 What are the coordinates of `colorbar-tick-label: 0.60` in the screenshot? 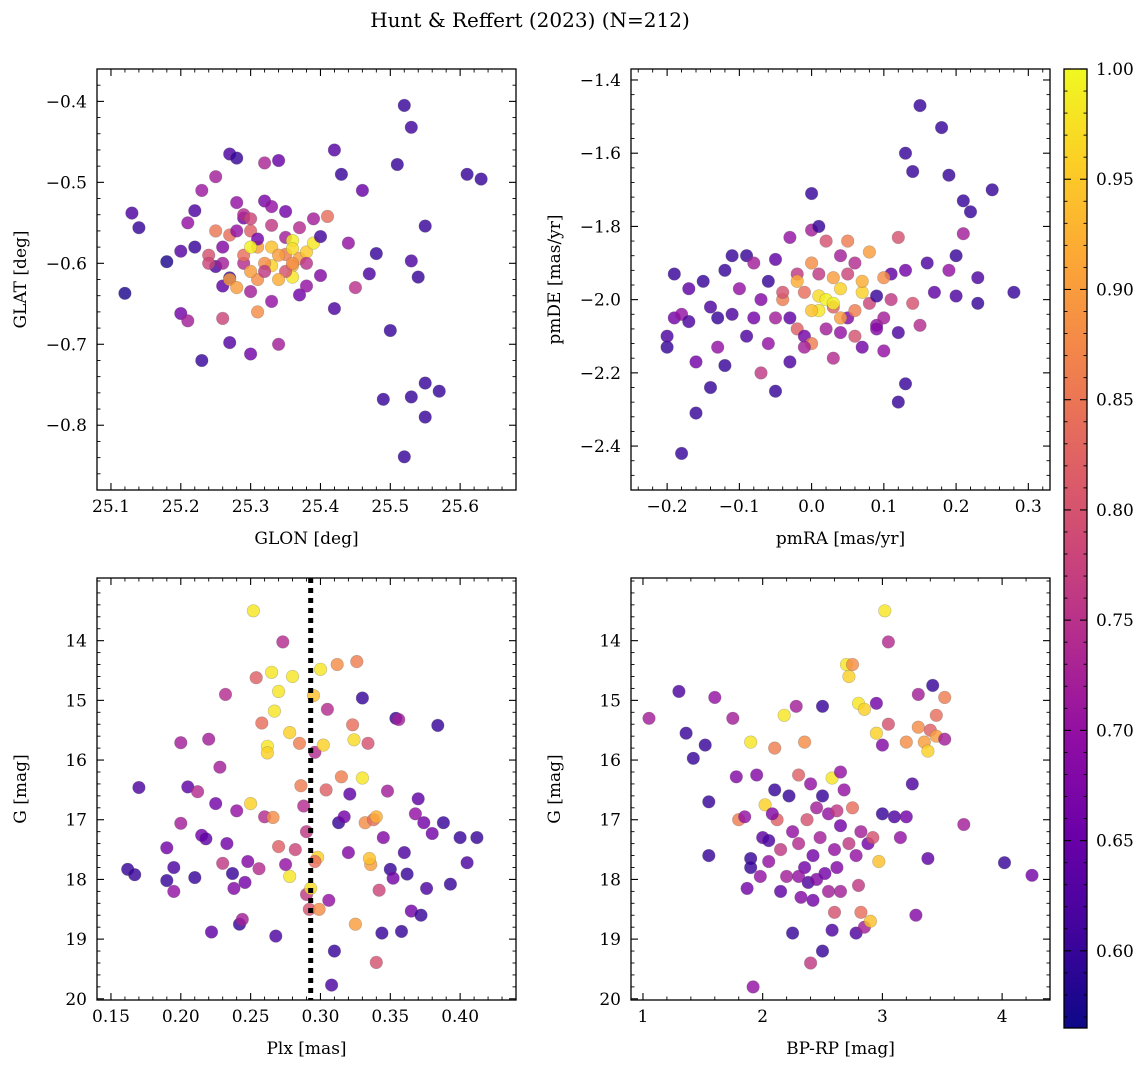 It's located at (1115, 952).